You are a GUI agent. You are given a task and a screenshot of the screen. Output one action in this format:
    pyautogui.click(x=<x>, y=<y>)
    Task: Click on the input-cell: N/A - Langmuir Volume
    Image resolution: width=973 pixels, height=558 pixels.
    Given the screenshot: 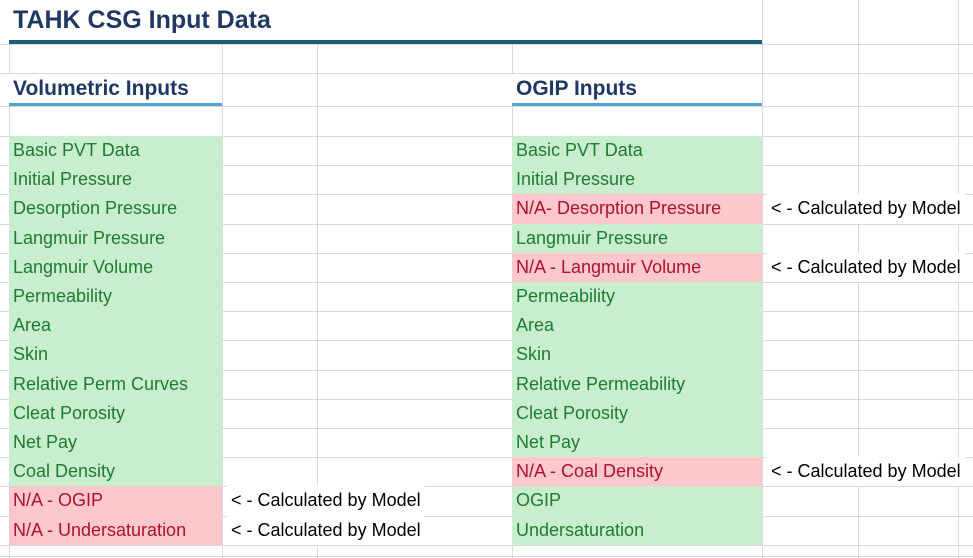 What is the action you would take?
    pyautogui.click(x=637, y=267)
    